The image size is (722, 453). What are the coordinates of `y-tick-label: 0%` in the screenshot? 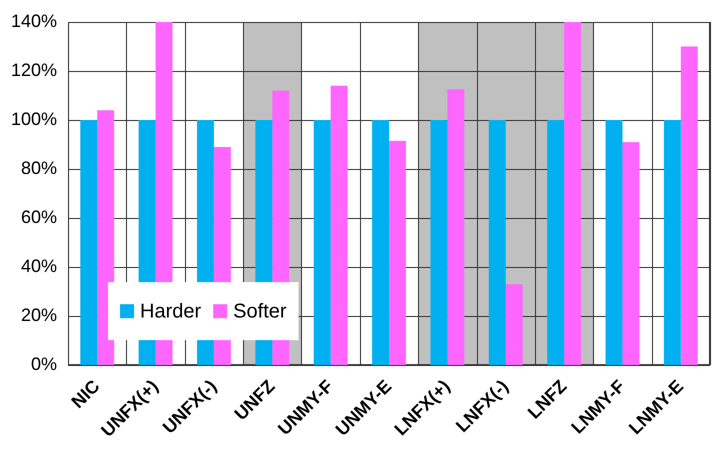 It's located at (44, 364).